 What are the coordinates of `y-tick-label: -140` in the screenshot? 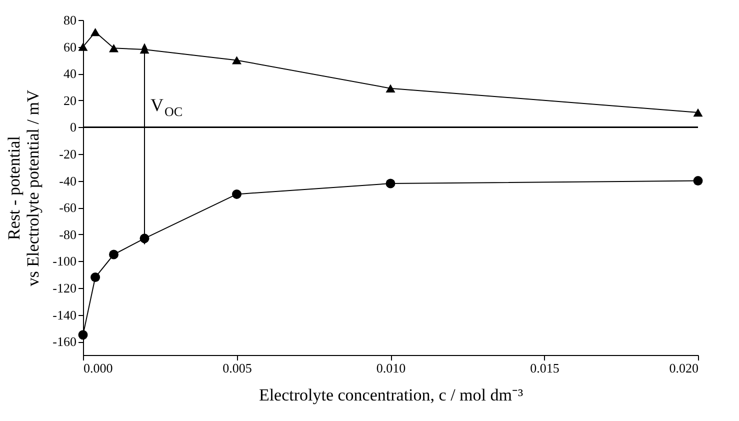 It's located at (64, 314).